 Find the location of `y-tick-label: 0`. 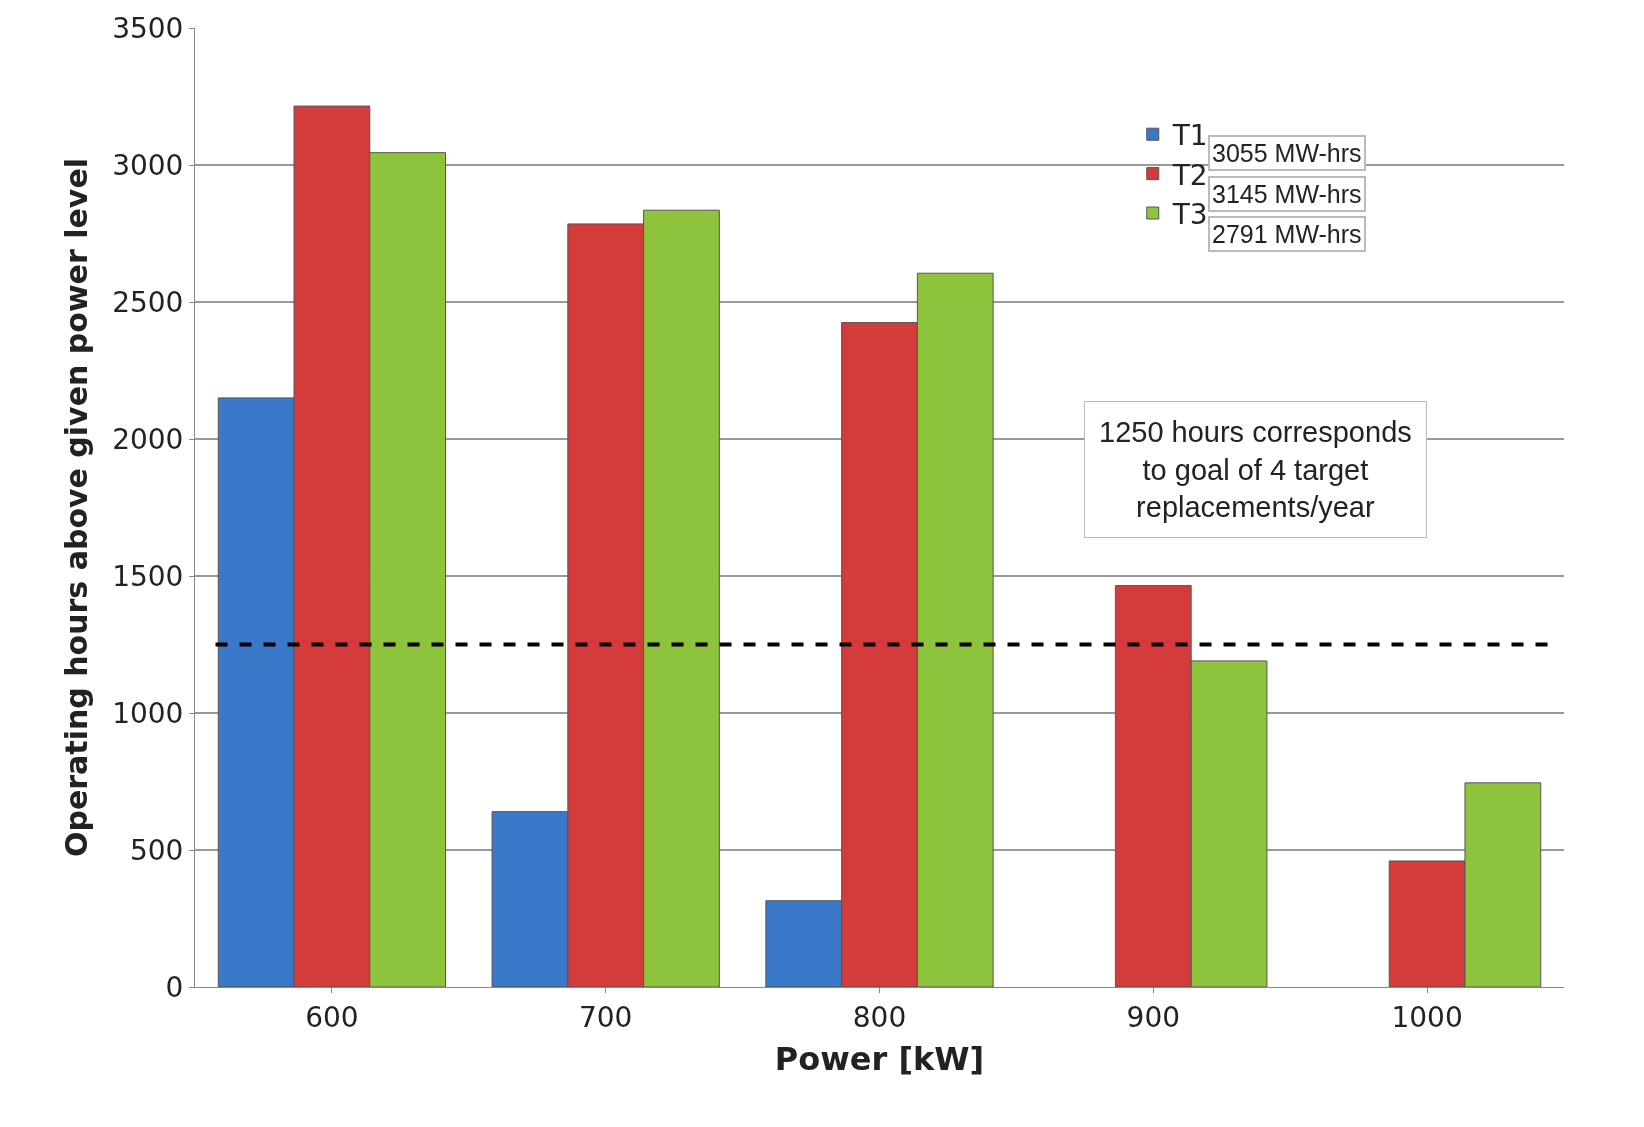

y-tick-label: 0 is located at coordinates (174, 987).